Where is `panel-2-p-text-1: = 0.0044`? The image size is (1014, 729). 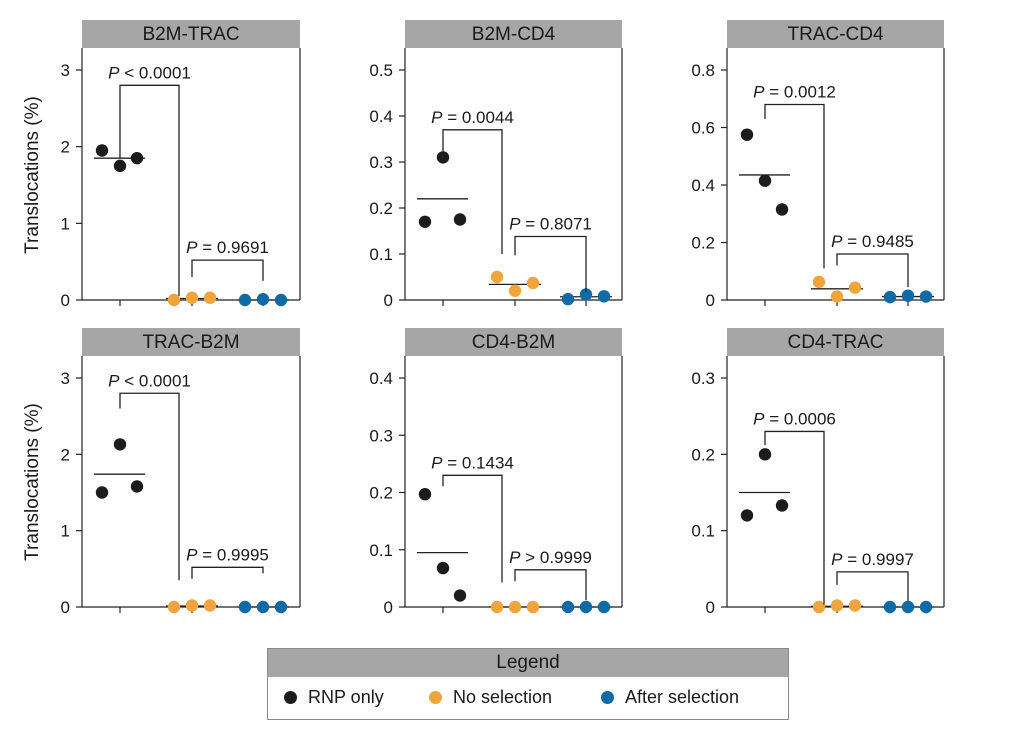
panel-2-p-text-1: = 0.0044 is located at coordinates (477, 117).